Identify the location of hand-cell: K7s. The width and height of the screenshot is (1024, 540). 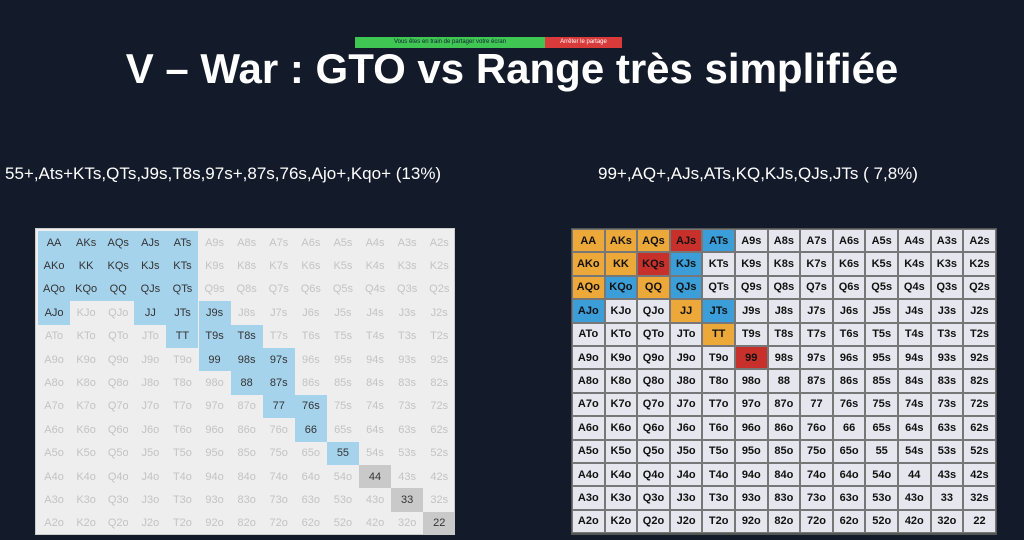
(816, 264).